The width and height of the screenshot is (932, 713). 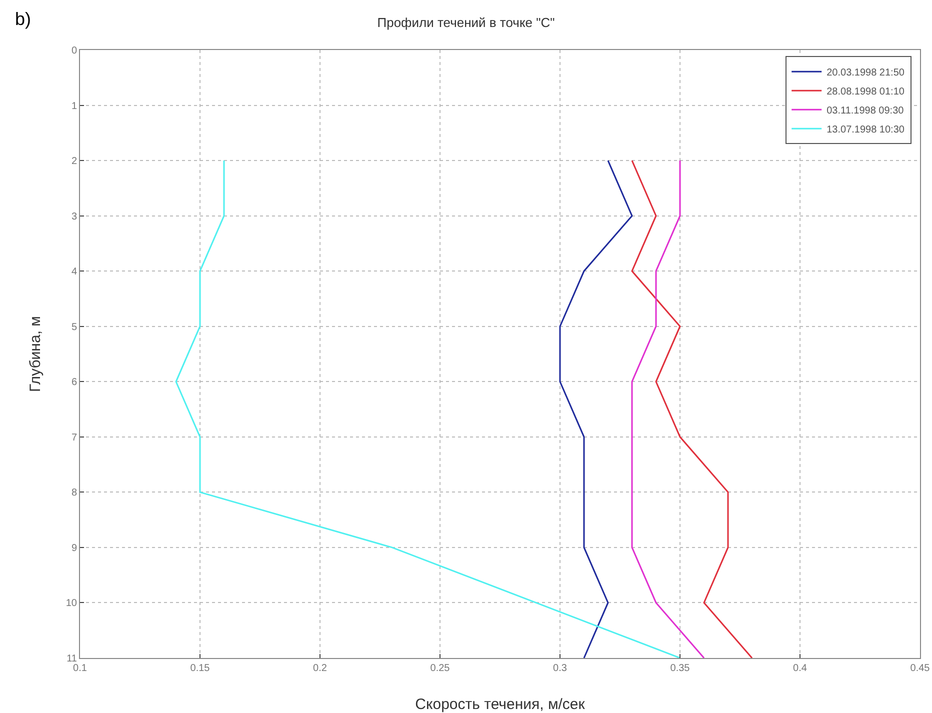 I want to click on x-tick-label: 0.35, so click(x=680, y=668).